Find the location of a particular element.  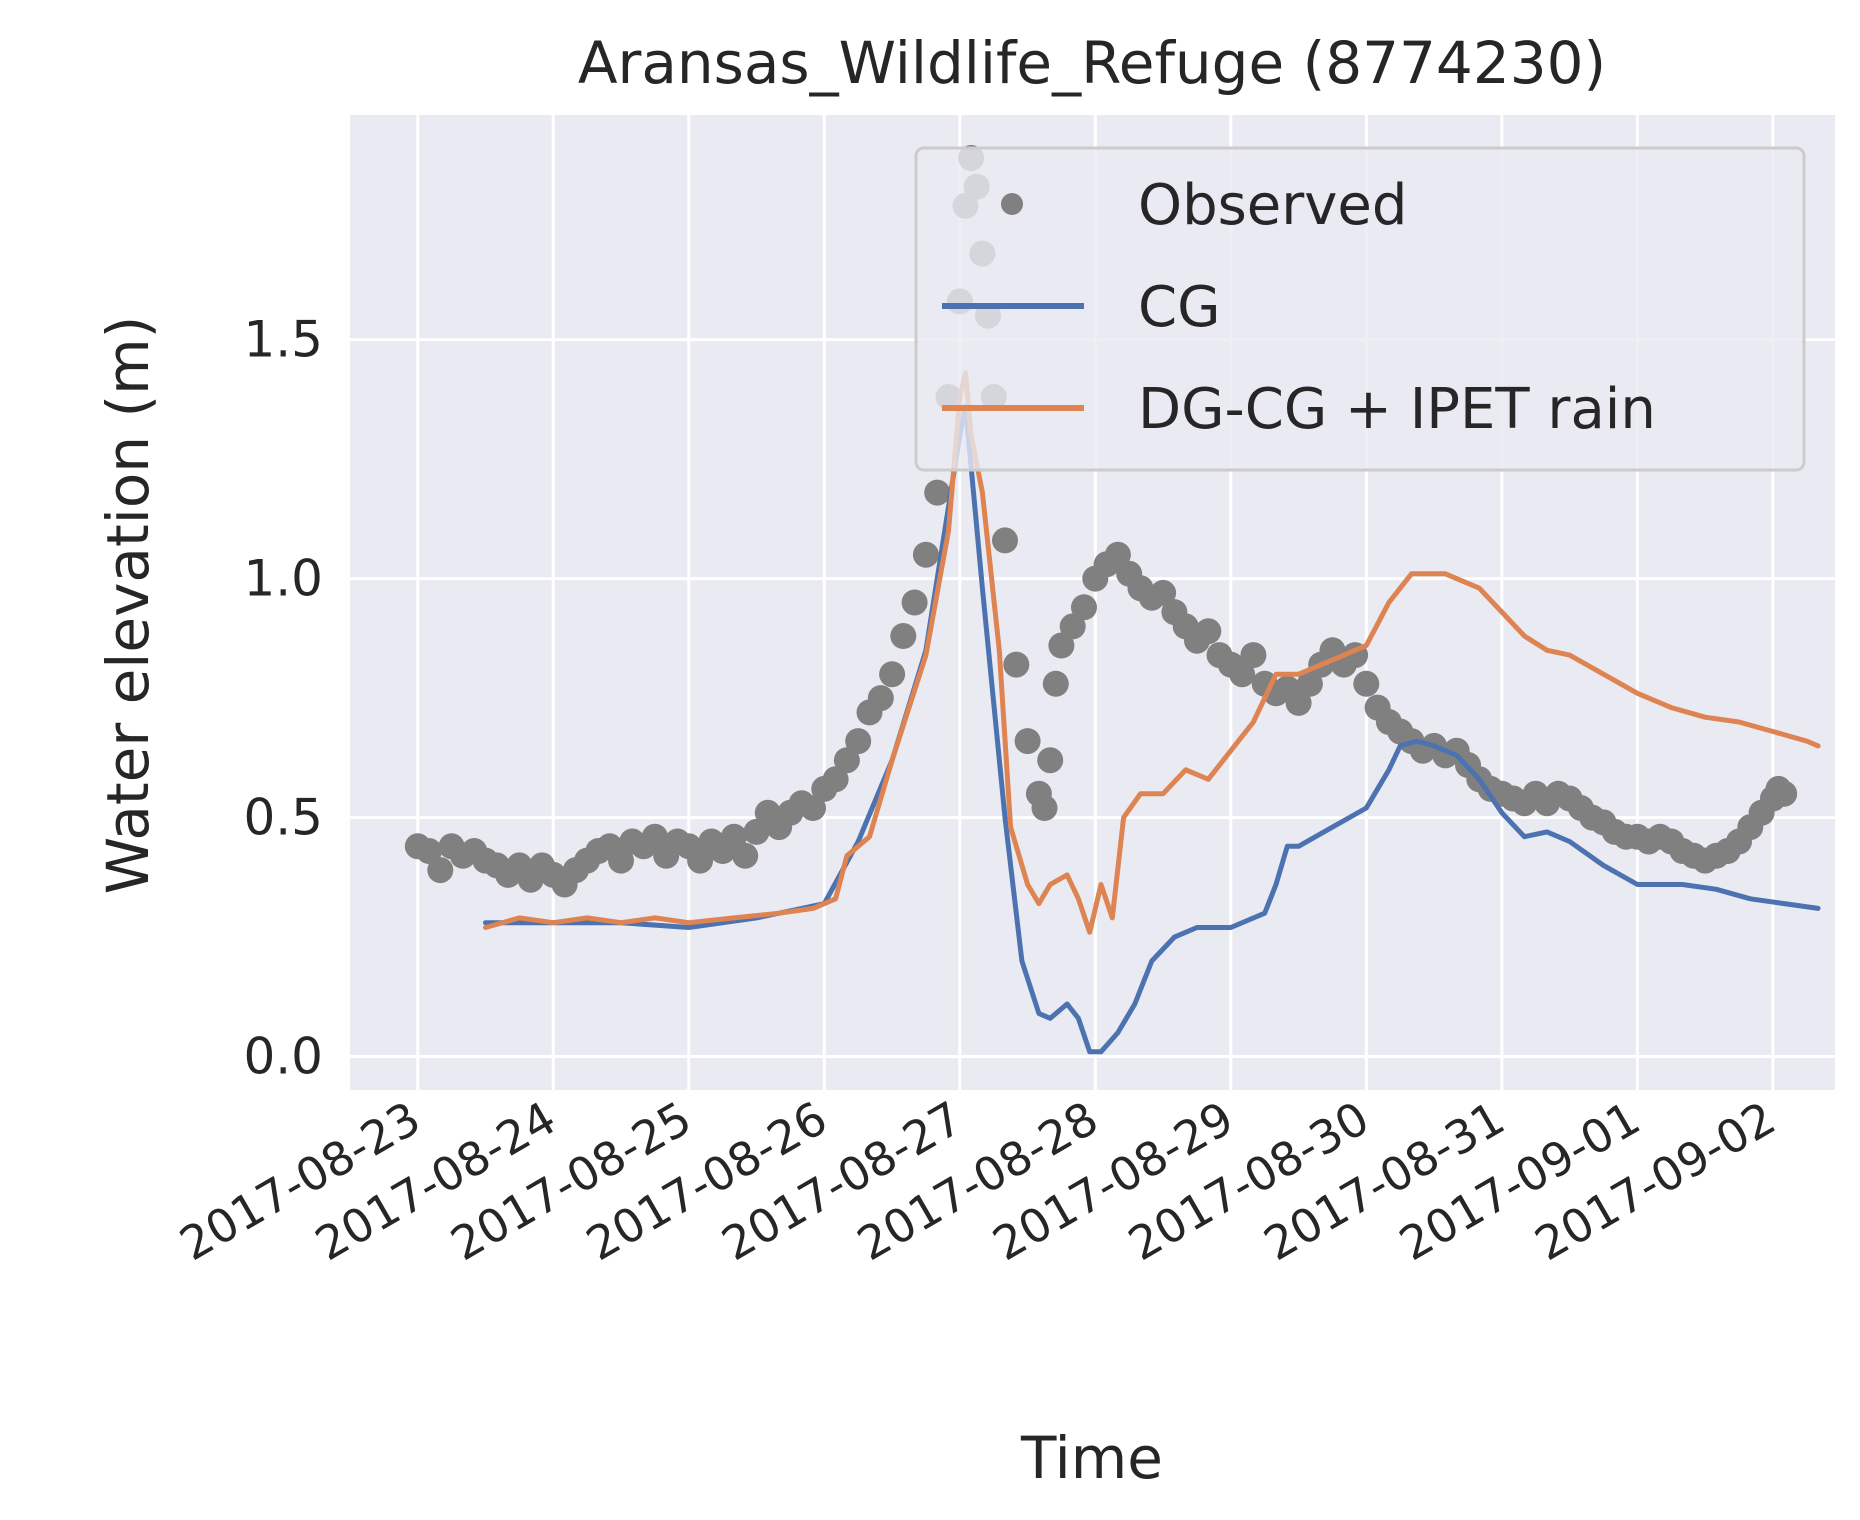

y-tick-labels: 0.0 0.5 1.0 1.5 is located at coordinates (283, 698).